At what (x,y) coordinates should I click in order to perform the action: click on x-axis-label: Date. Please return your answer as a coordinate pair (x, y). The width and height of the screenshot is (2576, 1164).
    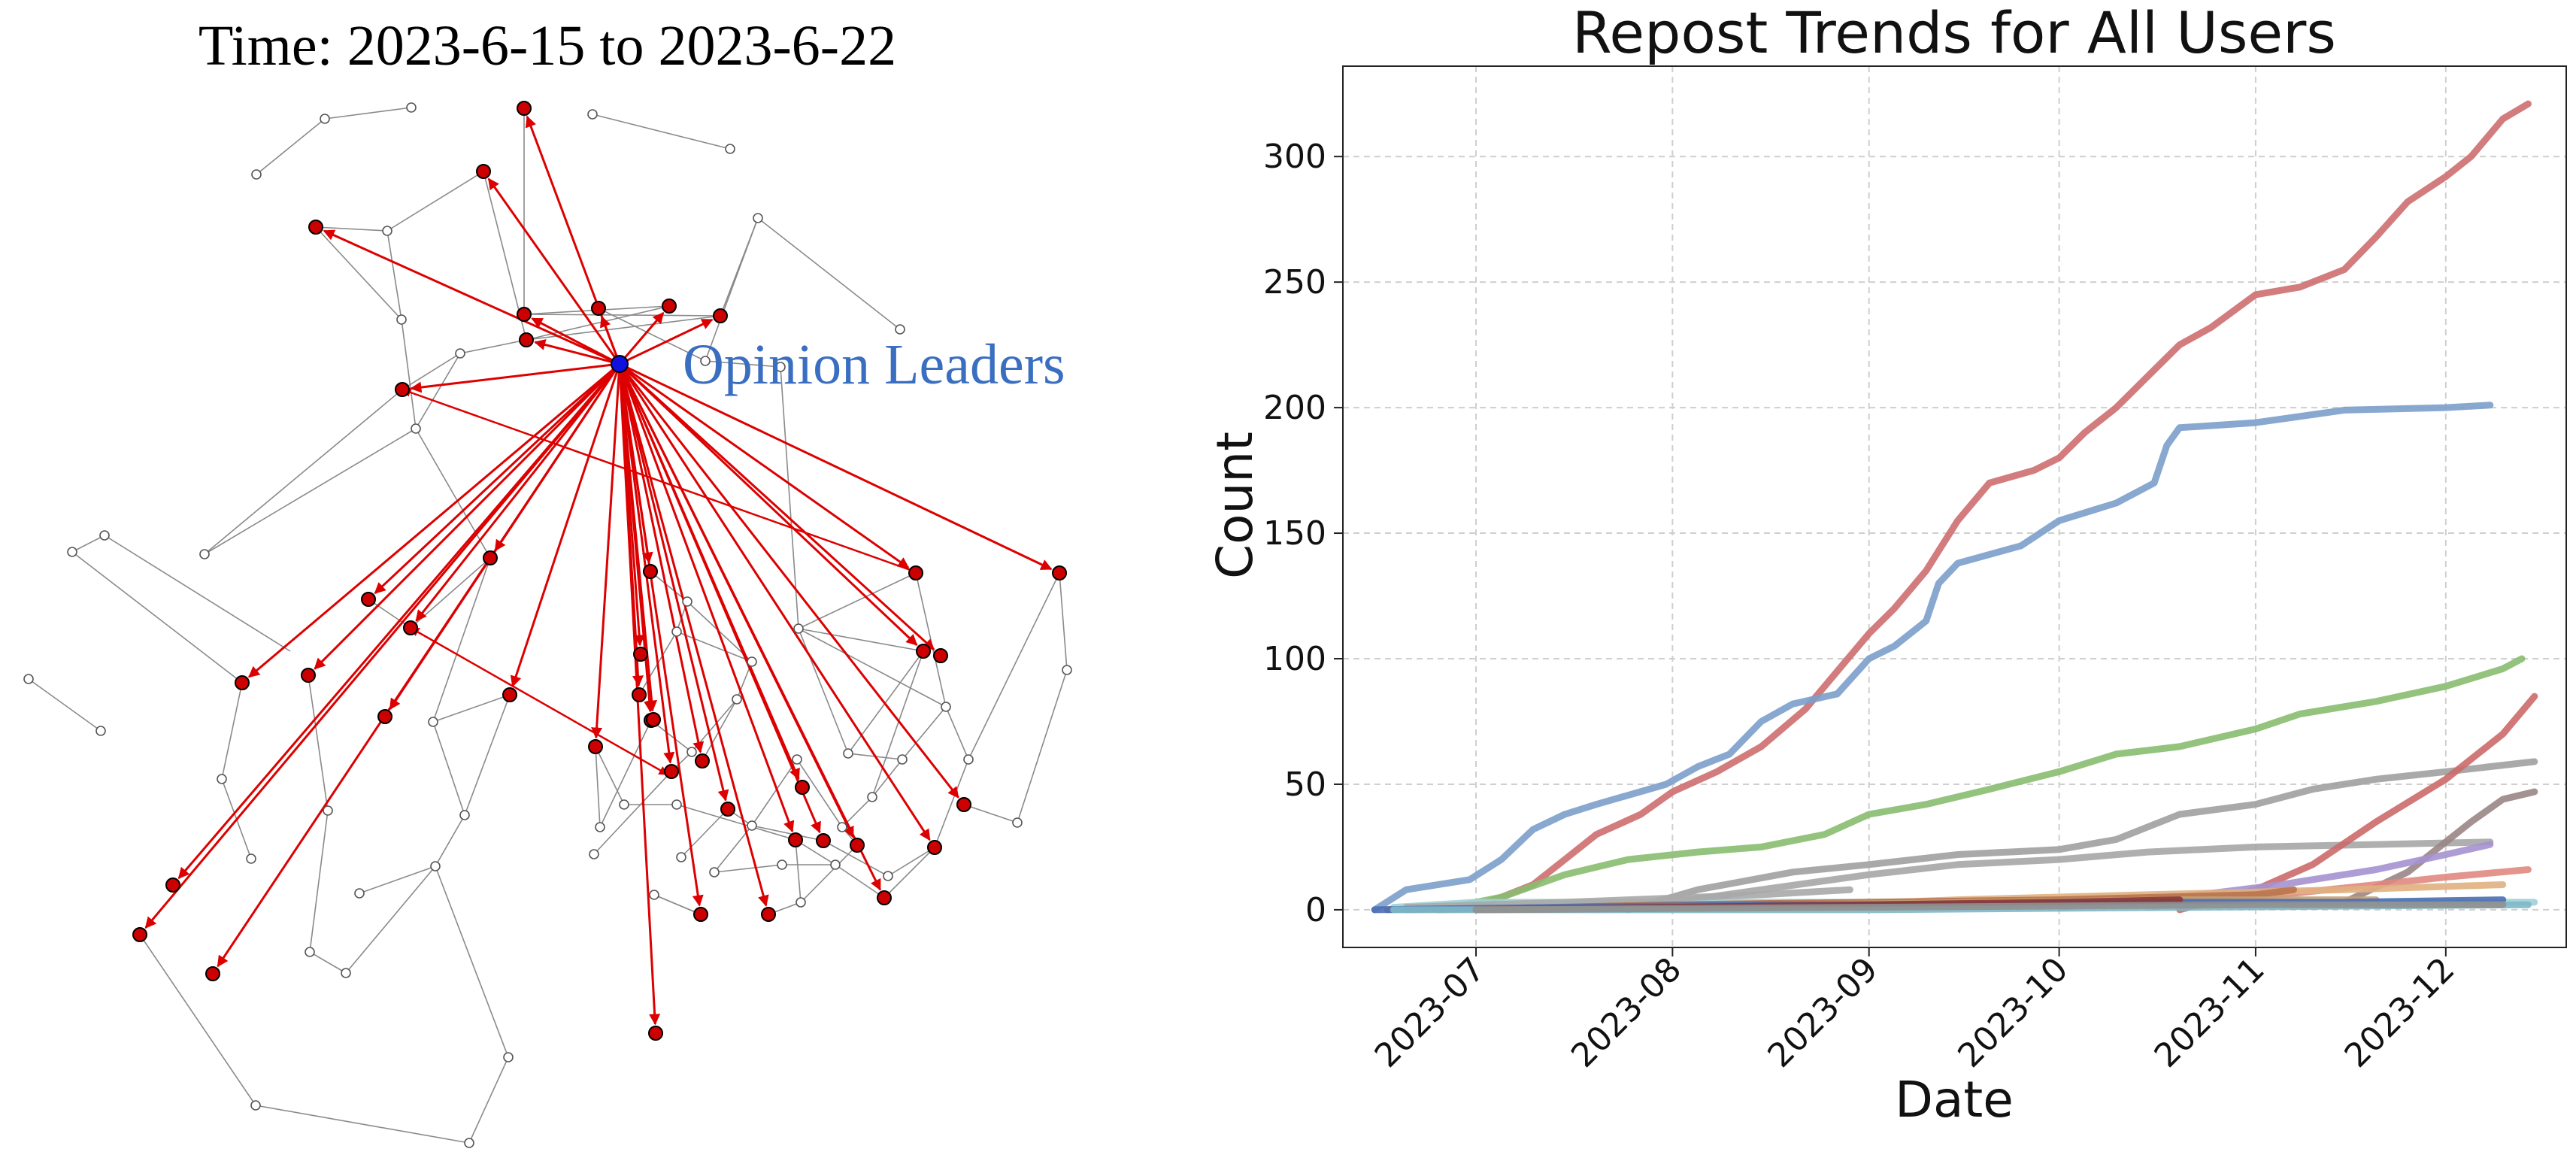
    Looking at the image, I should click on (1954, 1100).